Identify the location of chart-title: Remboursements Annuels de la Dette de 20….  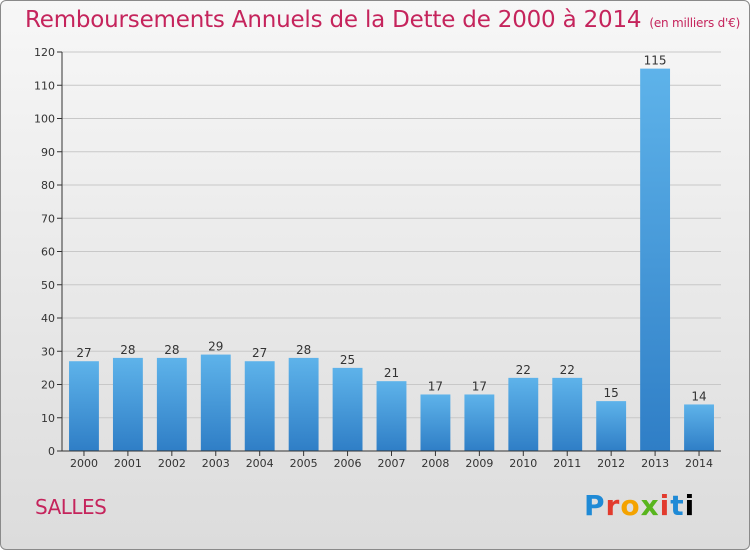
(382, 20).